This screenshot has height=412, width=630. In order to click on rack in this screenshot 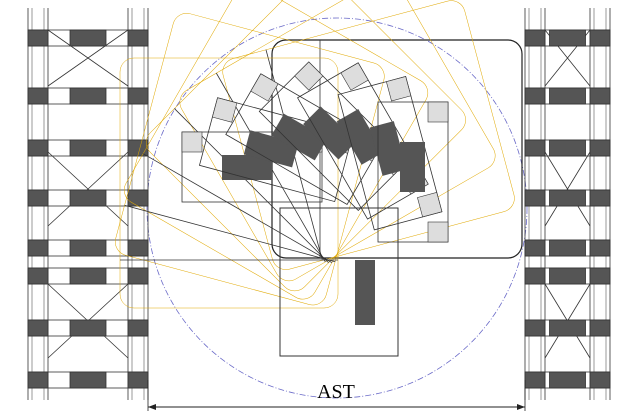, I will do `click(567, 204)`.